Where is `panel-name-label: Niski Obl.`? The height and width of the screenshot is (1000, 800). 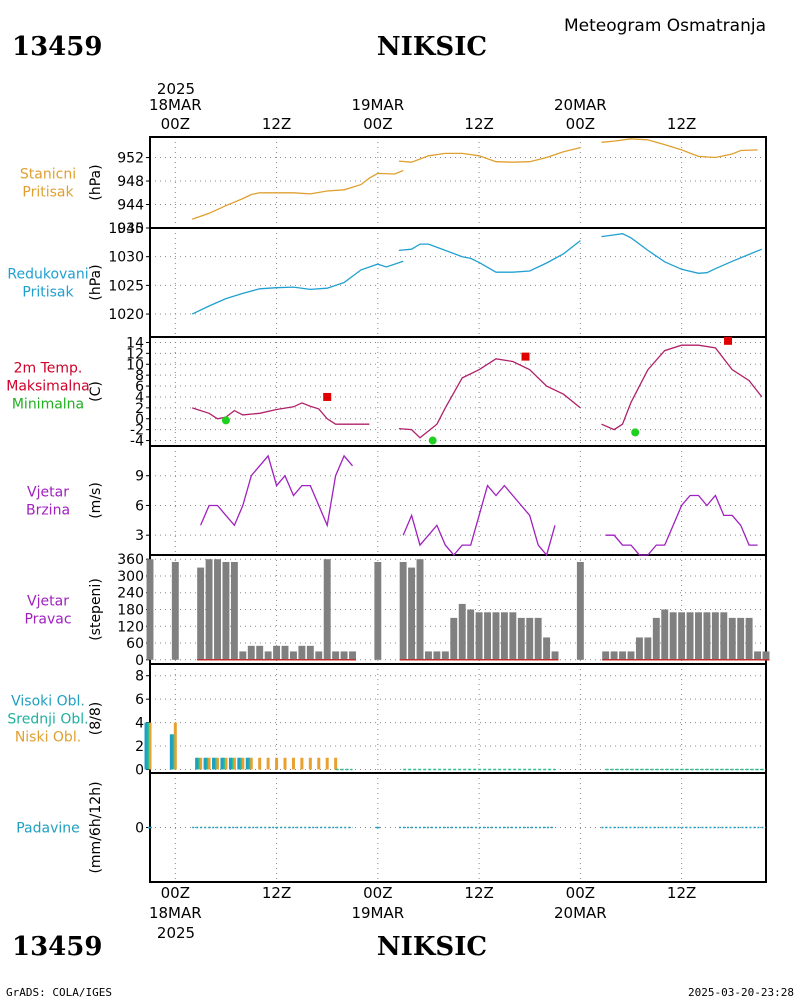
panel-name-label: Niski Obl. is located at coordinates (48, 738).